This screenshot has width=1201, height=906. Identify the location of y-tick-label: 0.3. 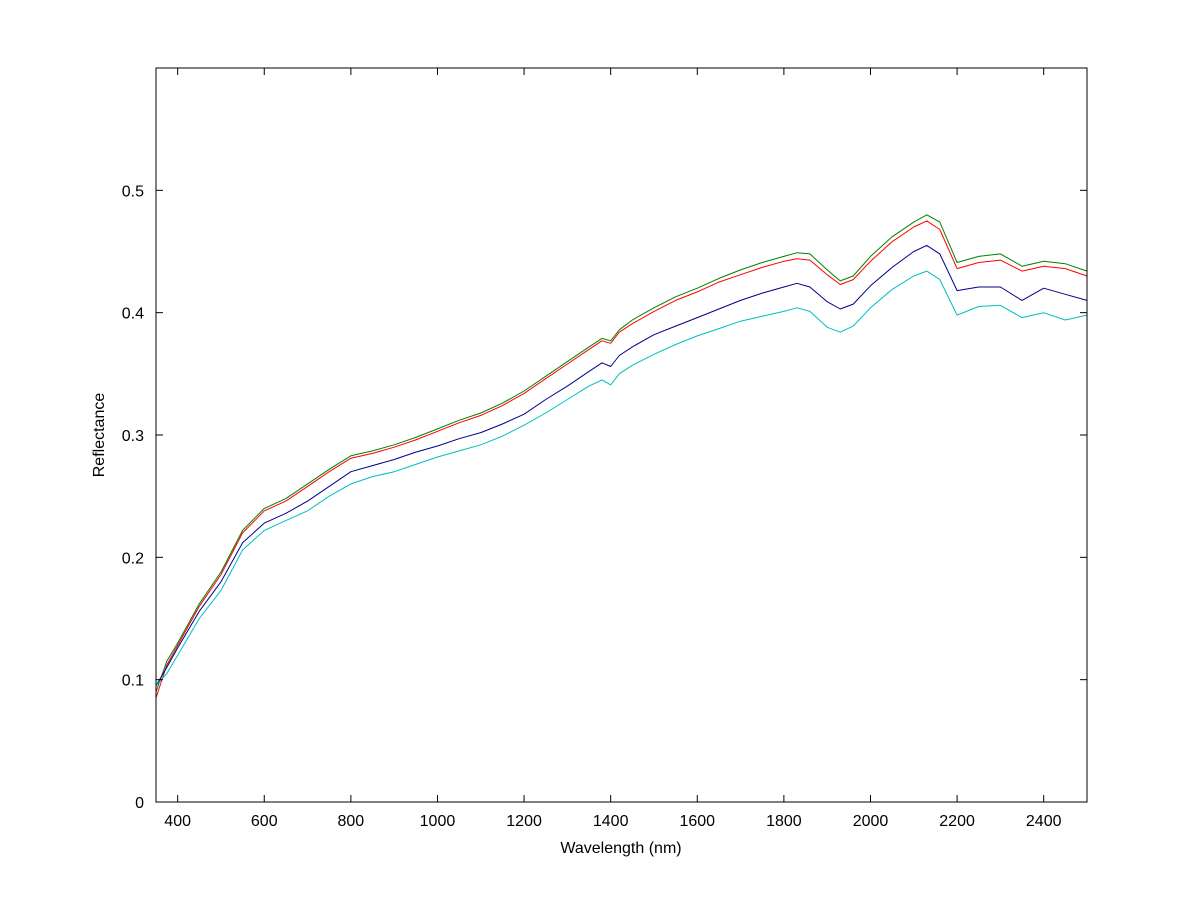
(133, 436).